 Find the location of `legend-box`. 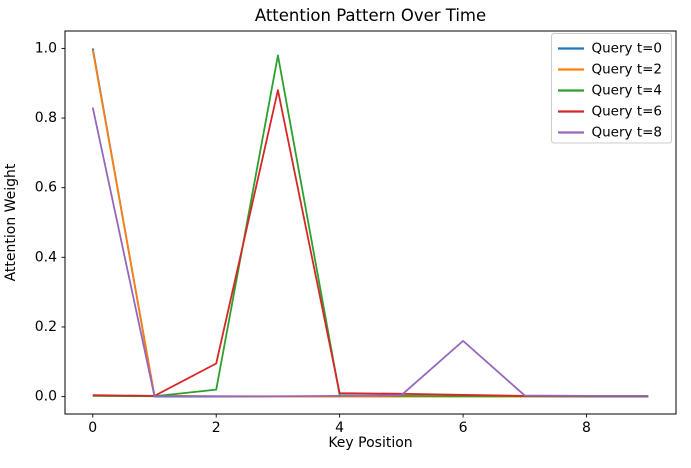

legend-box is located at coordinates (611, 88).